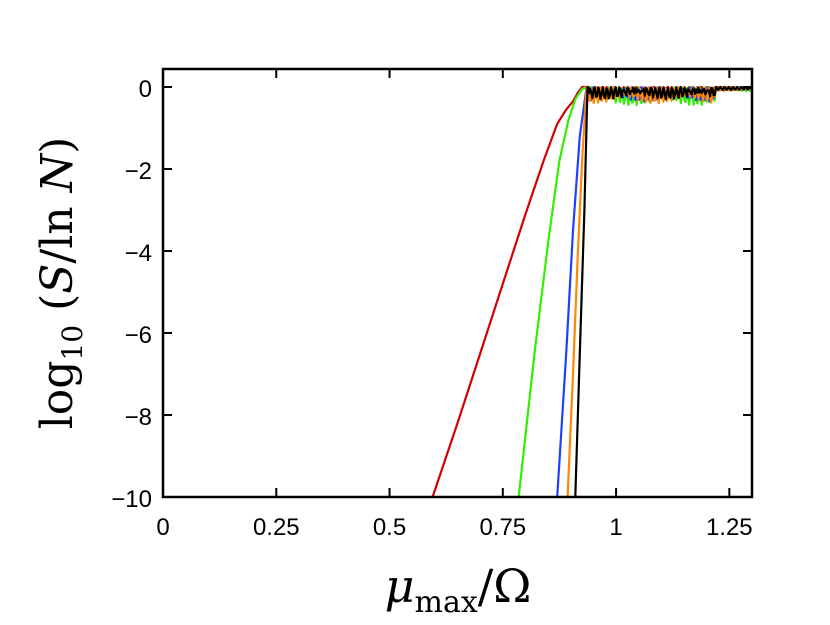 Image resolution: width=830 pixels, height=625 pixels. What do you see at coordinates (60, 283) in the screenshot?
I see `y-axis-label: log10 (S/ln N)` at bounding box center [60, 283].